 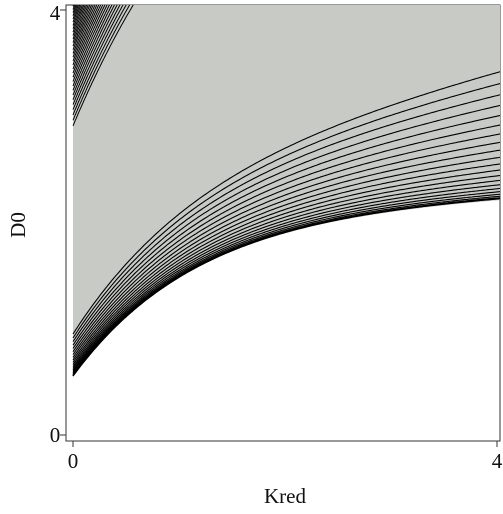 What do you see at coordinates (55, 13) in the screenshot?
I see `y-tick-label-4: 4` at bounding box center [55, 13].